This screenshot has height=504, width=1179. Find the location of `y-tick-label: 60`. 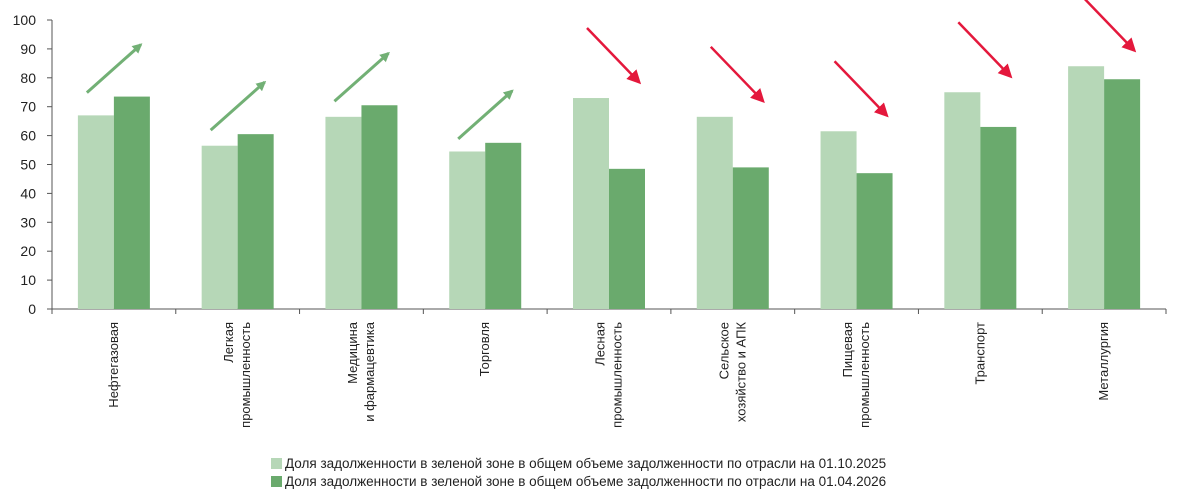

y-tick-label: 60 is located at coordinates (28, 136).